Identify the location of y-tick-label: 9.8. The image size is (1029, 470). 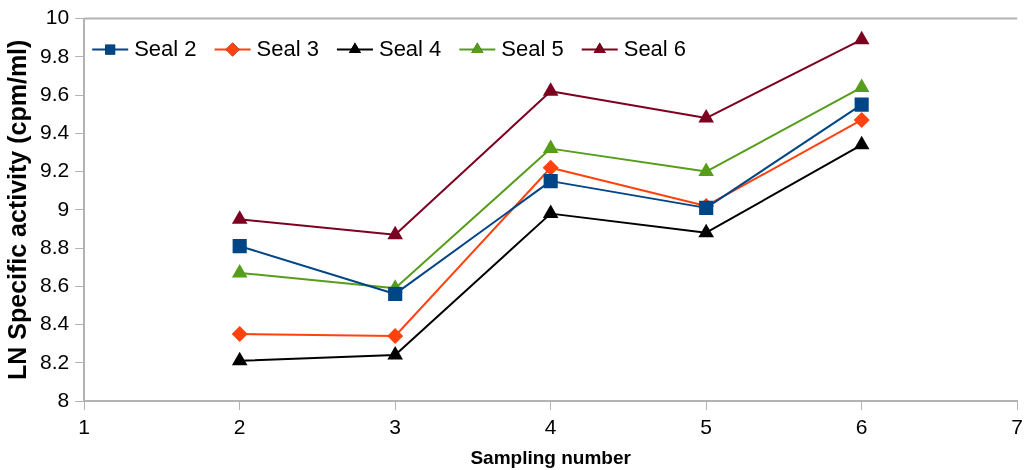
(54, 55).